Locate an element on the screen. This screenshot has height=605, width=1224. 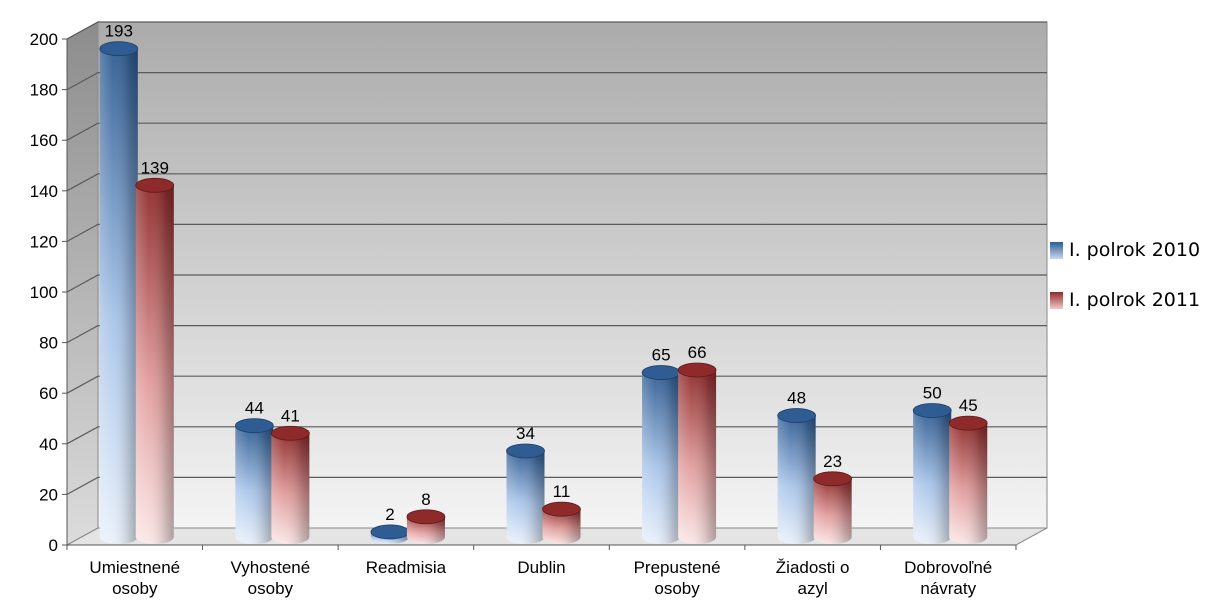
data-label: 50 is located at coordinates (932, 393).